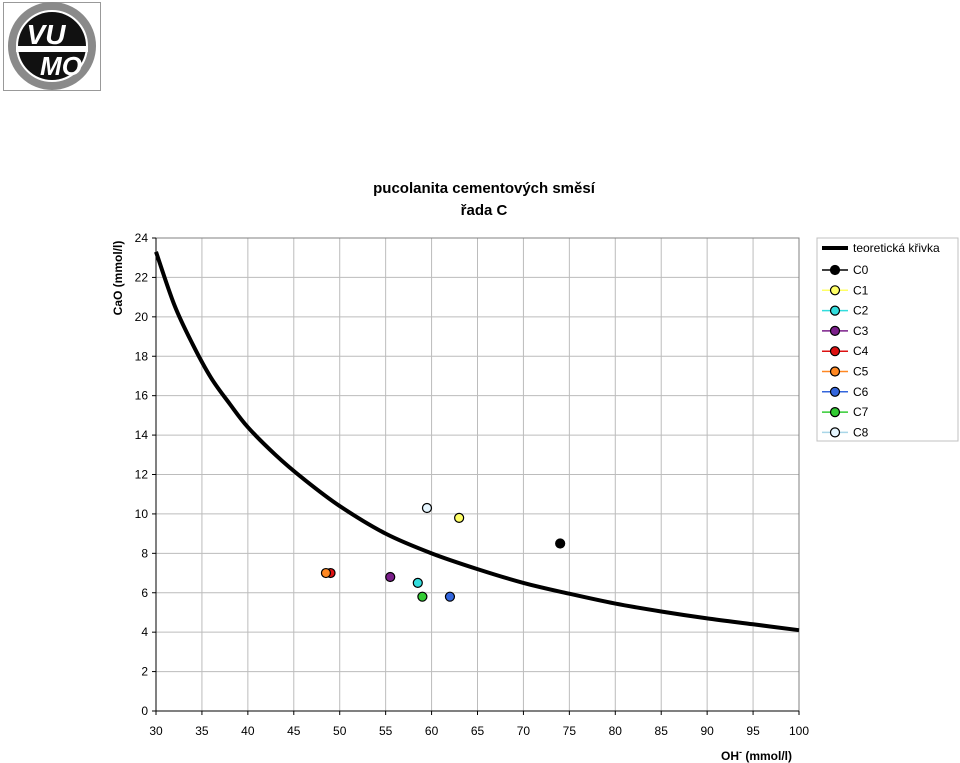  What do you see at coordinates (835, 371) in the screenshot?
I see `legend-marker-c5` at bounding box center [835, 371].